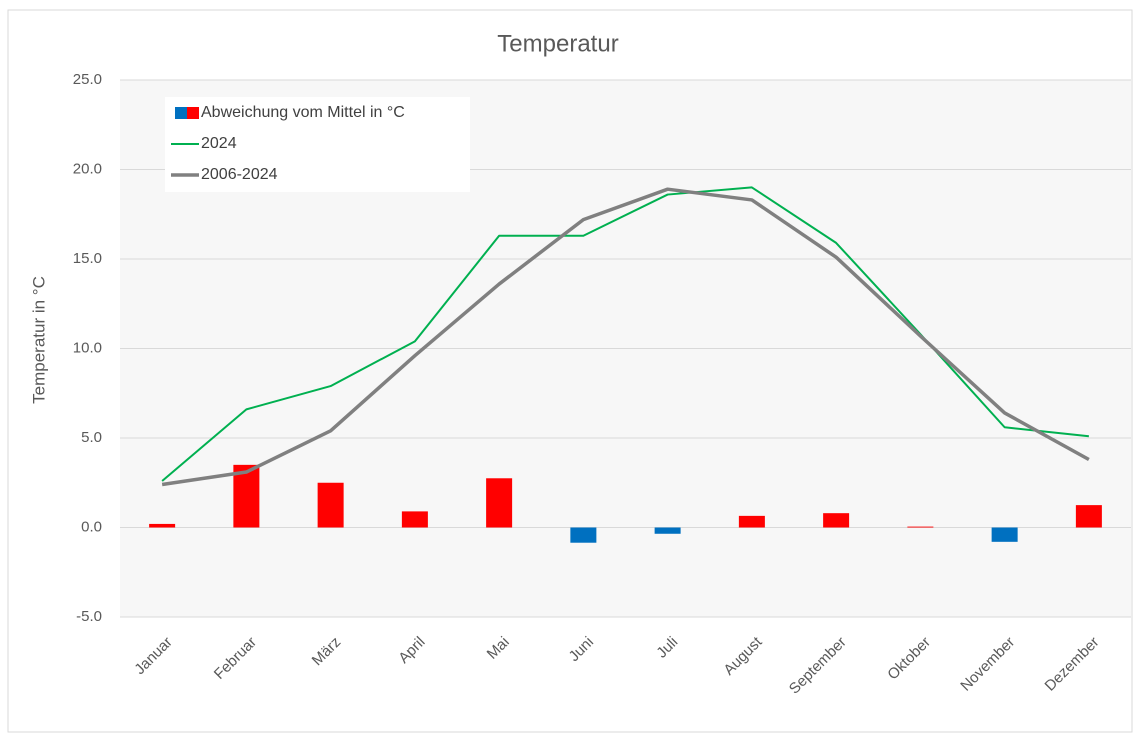 The height and width of the screenshot is (733, 1133). I want to click on y-axis-label: Temperatur in °C, so click(38, 340).